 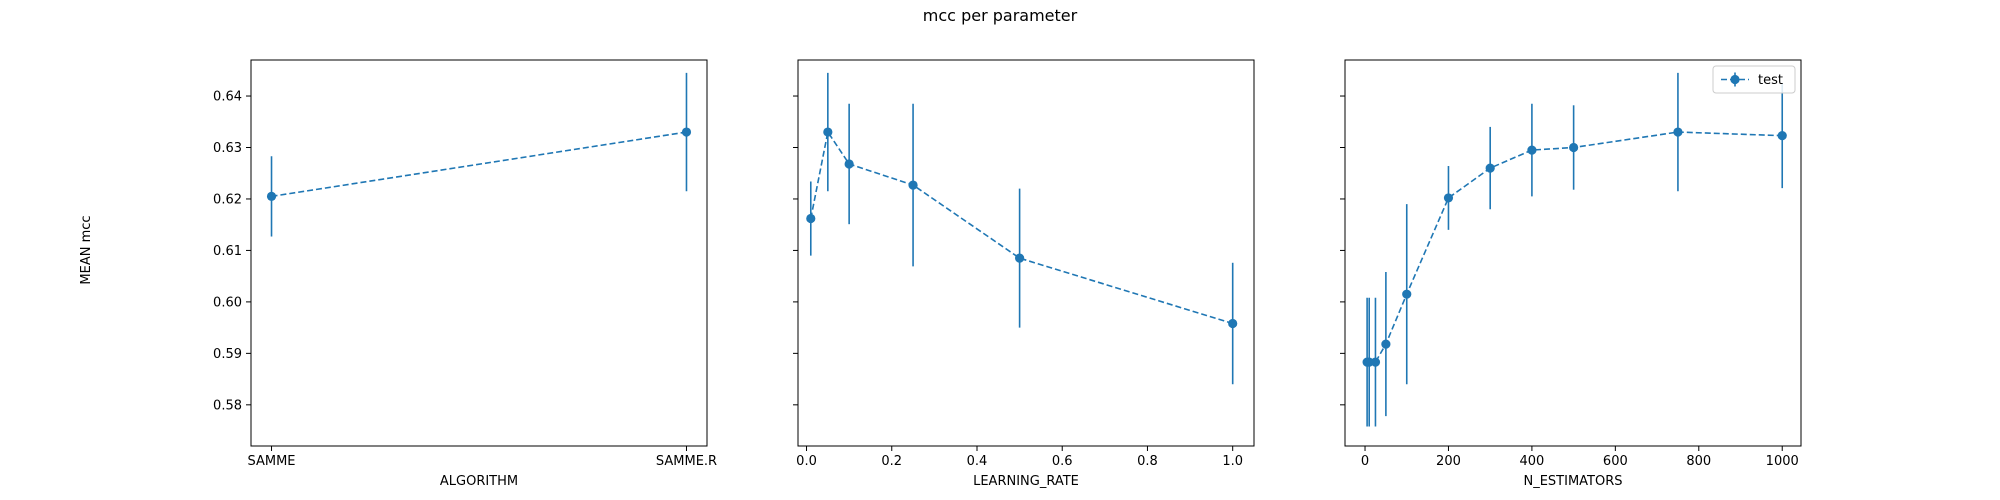 What do you see at coordinates (1448, 461) in the screenshot?
I see `x-tick-label: 200` at bounding box center [1448, 461].